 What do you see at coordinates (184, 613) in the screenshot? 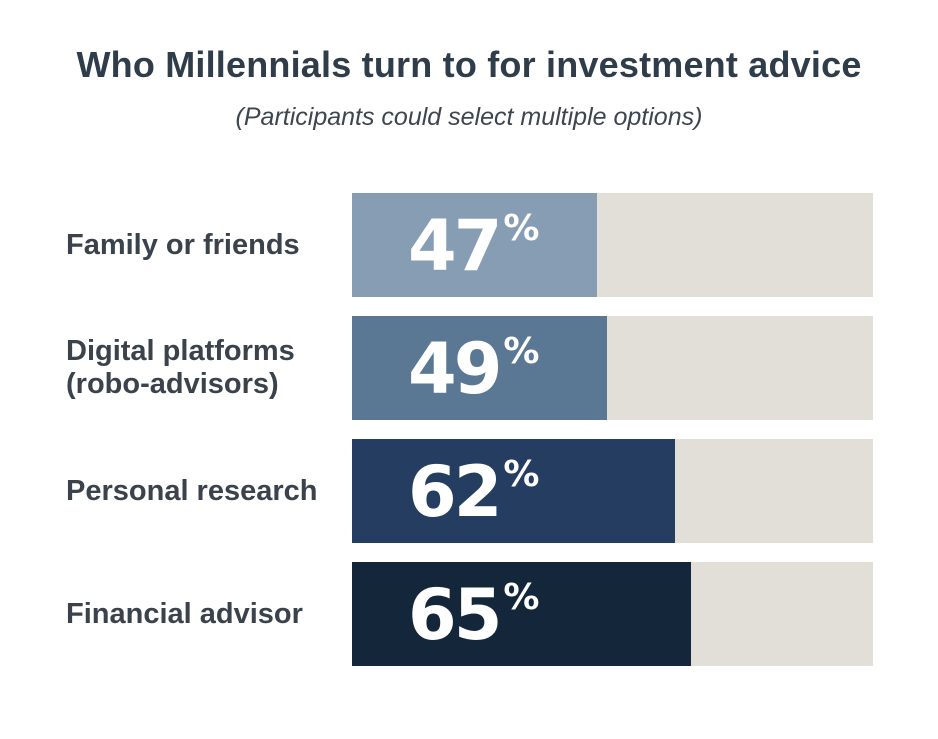
I see `category-label: Financial advisor` at bounding box center [184, 613].